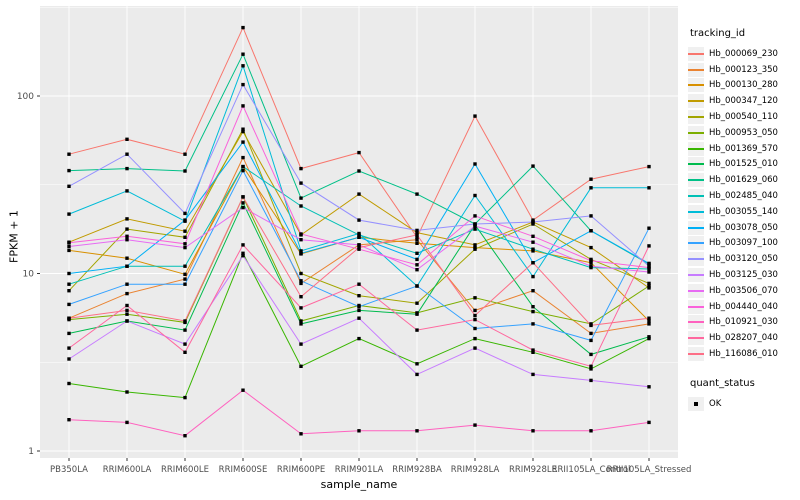  I want to click on legend-item-Hb_001369_570: Hb_001369_570, so click(744, 149).